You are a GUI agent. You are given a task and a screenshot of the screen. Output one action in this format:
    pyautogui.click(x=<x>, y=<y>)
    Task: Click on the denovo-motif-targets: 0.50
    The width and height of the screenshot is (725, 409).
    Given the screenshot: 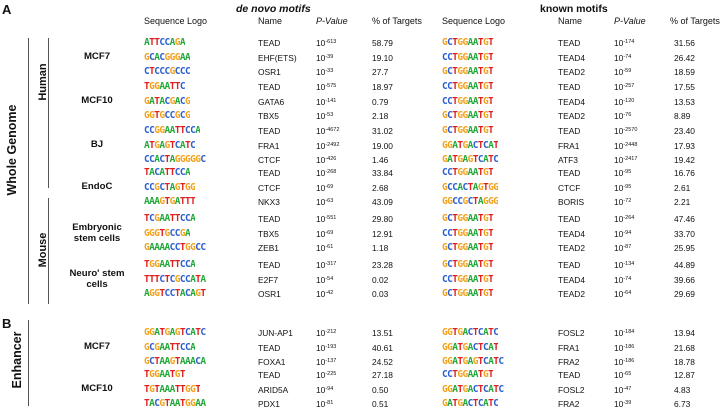 What is the action you would take?
    pyautogui.click(x=380, y=389)
    